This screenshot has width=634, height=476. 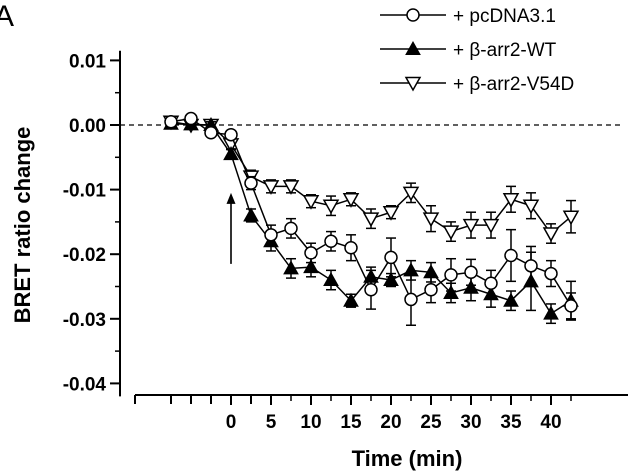 What do you see at coordinates (85, 191) in the screenshot?
I see `y-tick-label: -0.01` at bounding box center [85, 191].